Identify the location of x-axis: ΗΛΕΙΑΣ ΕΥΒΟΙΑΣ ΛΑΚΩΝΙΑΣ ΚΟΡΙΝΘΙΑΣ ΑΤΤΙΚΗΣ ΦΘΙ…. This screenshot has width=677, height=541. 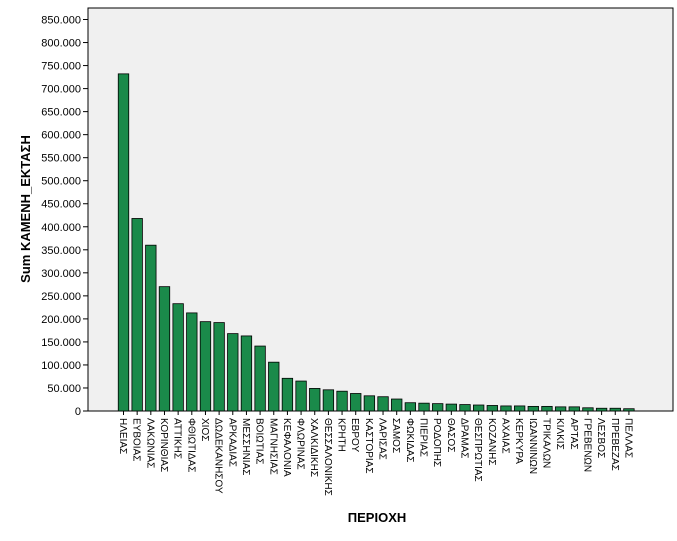
(375, 453).